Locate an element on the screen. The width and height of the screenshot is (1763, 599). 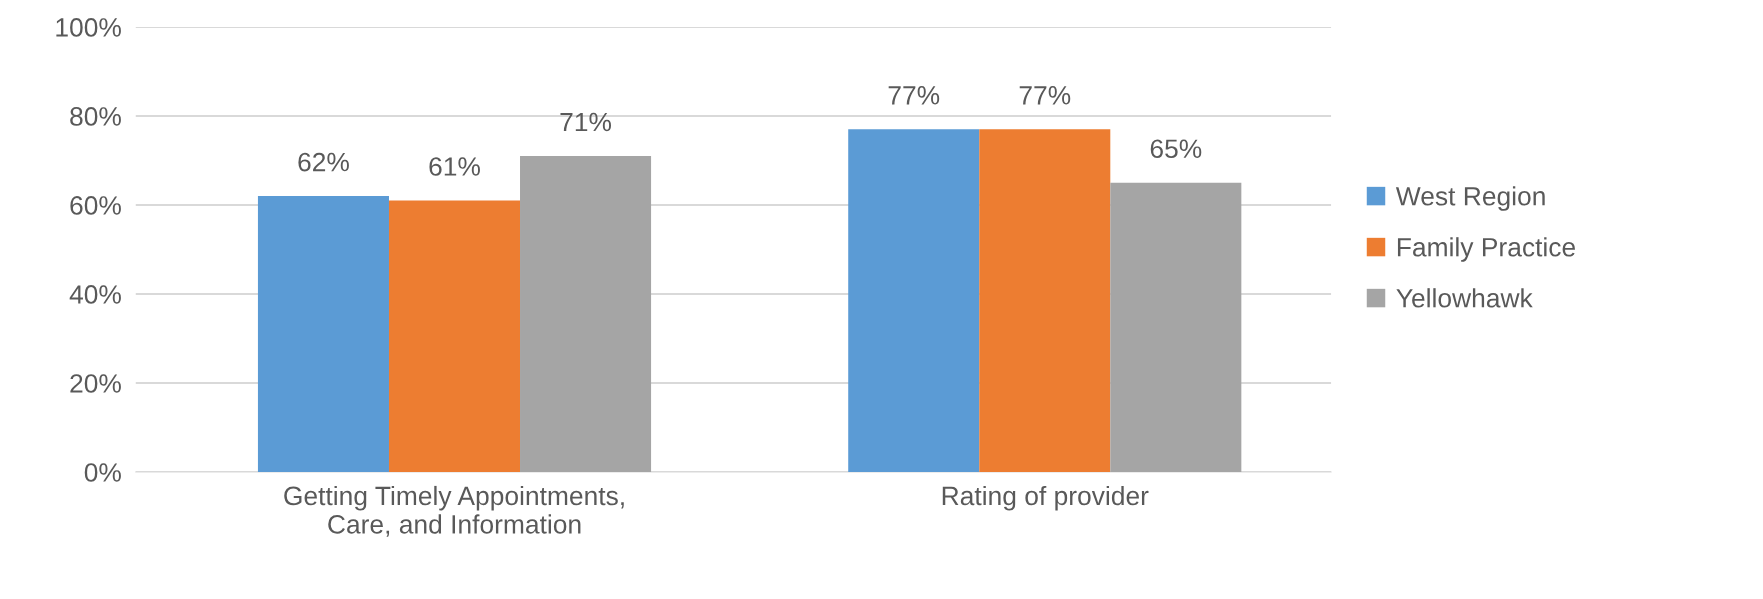
legend-label: West Region is located at coordinates (1470, 198).